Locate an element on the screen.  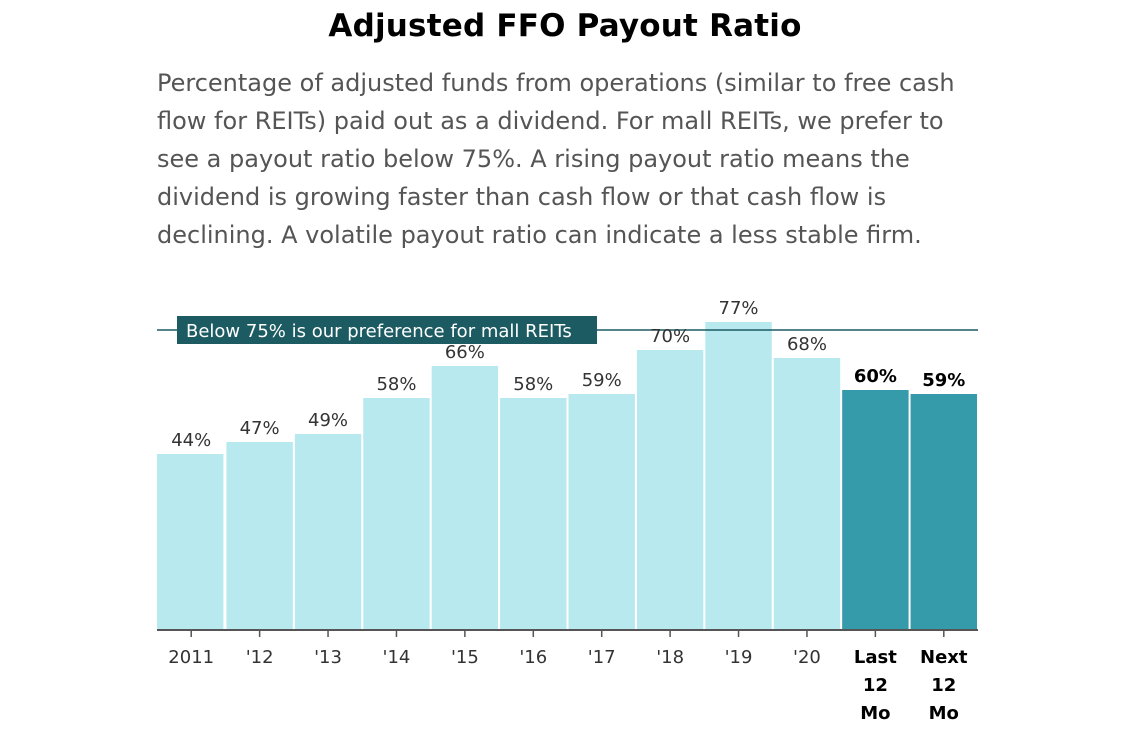
bar-value-label: 47% is located at coordinates (260, 428).